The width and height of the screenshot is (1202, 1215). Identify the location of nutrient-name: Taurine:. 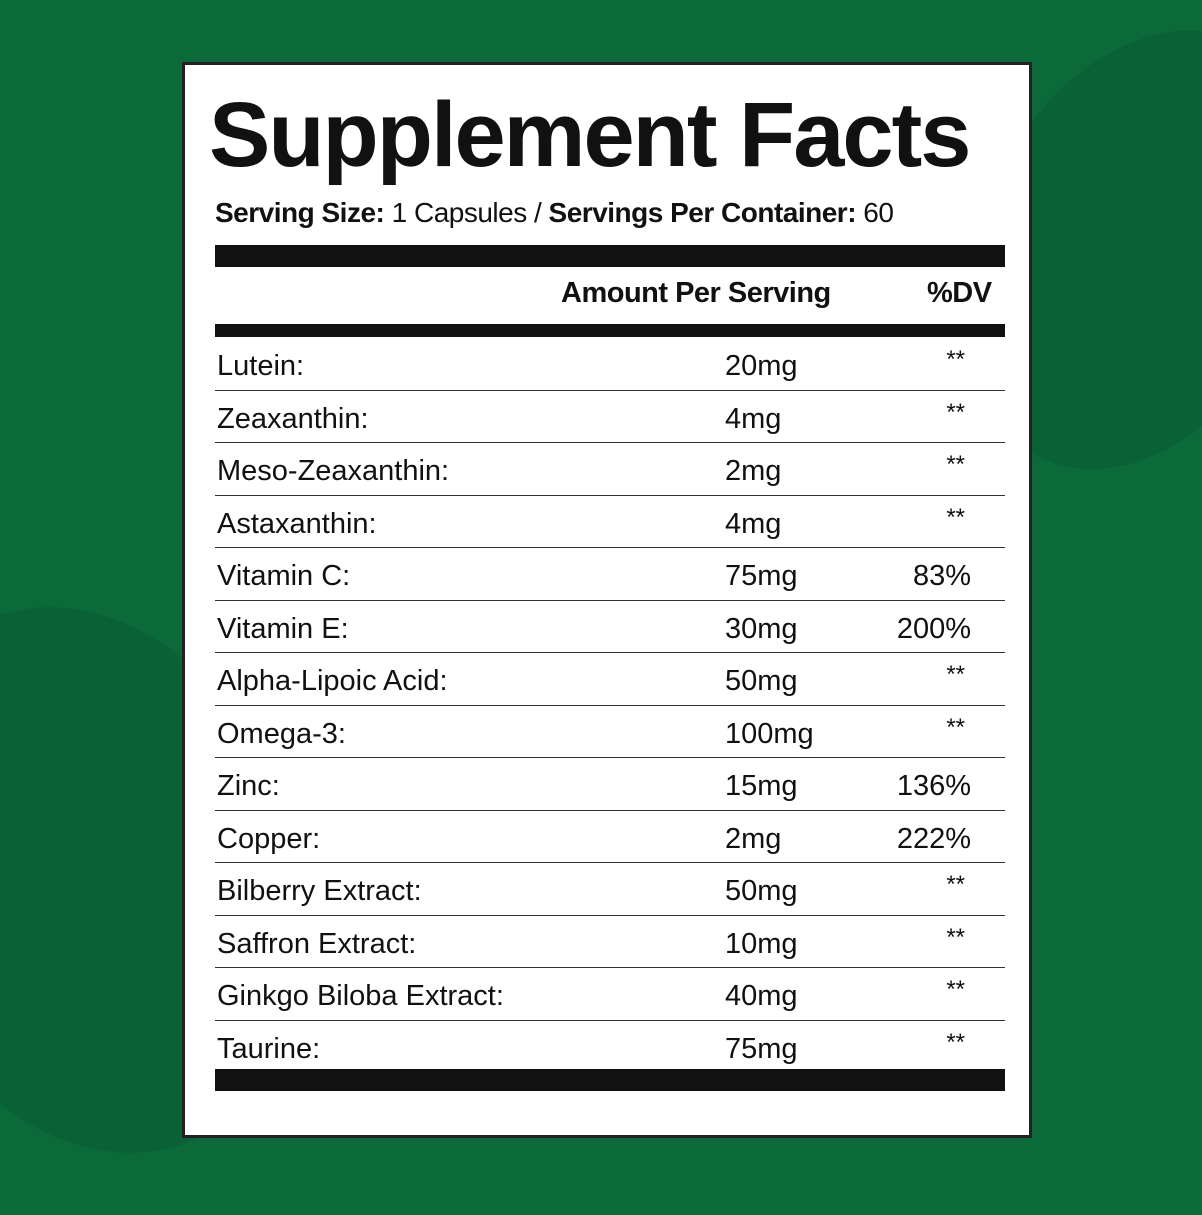
(269, 1048).